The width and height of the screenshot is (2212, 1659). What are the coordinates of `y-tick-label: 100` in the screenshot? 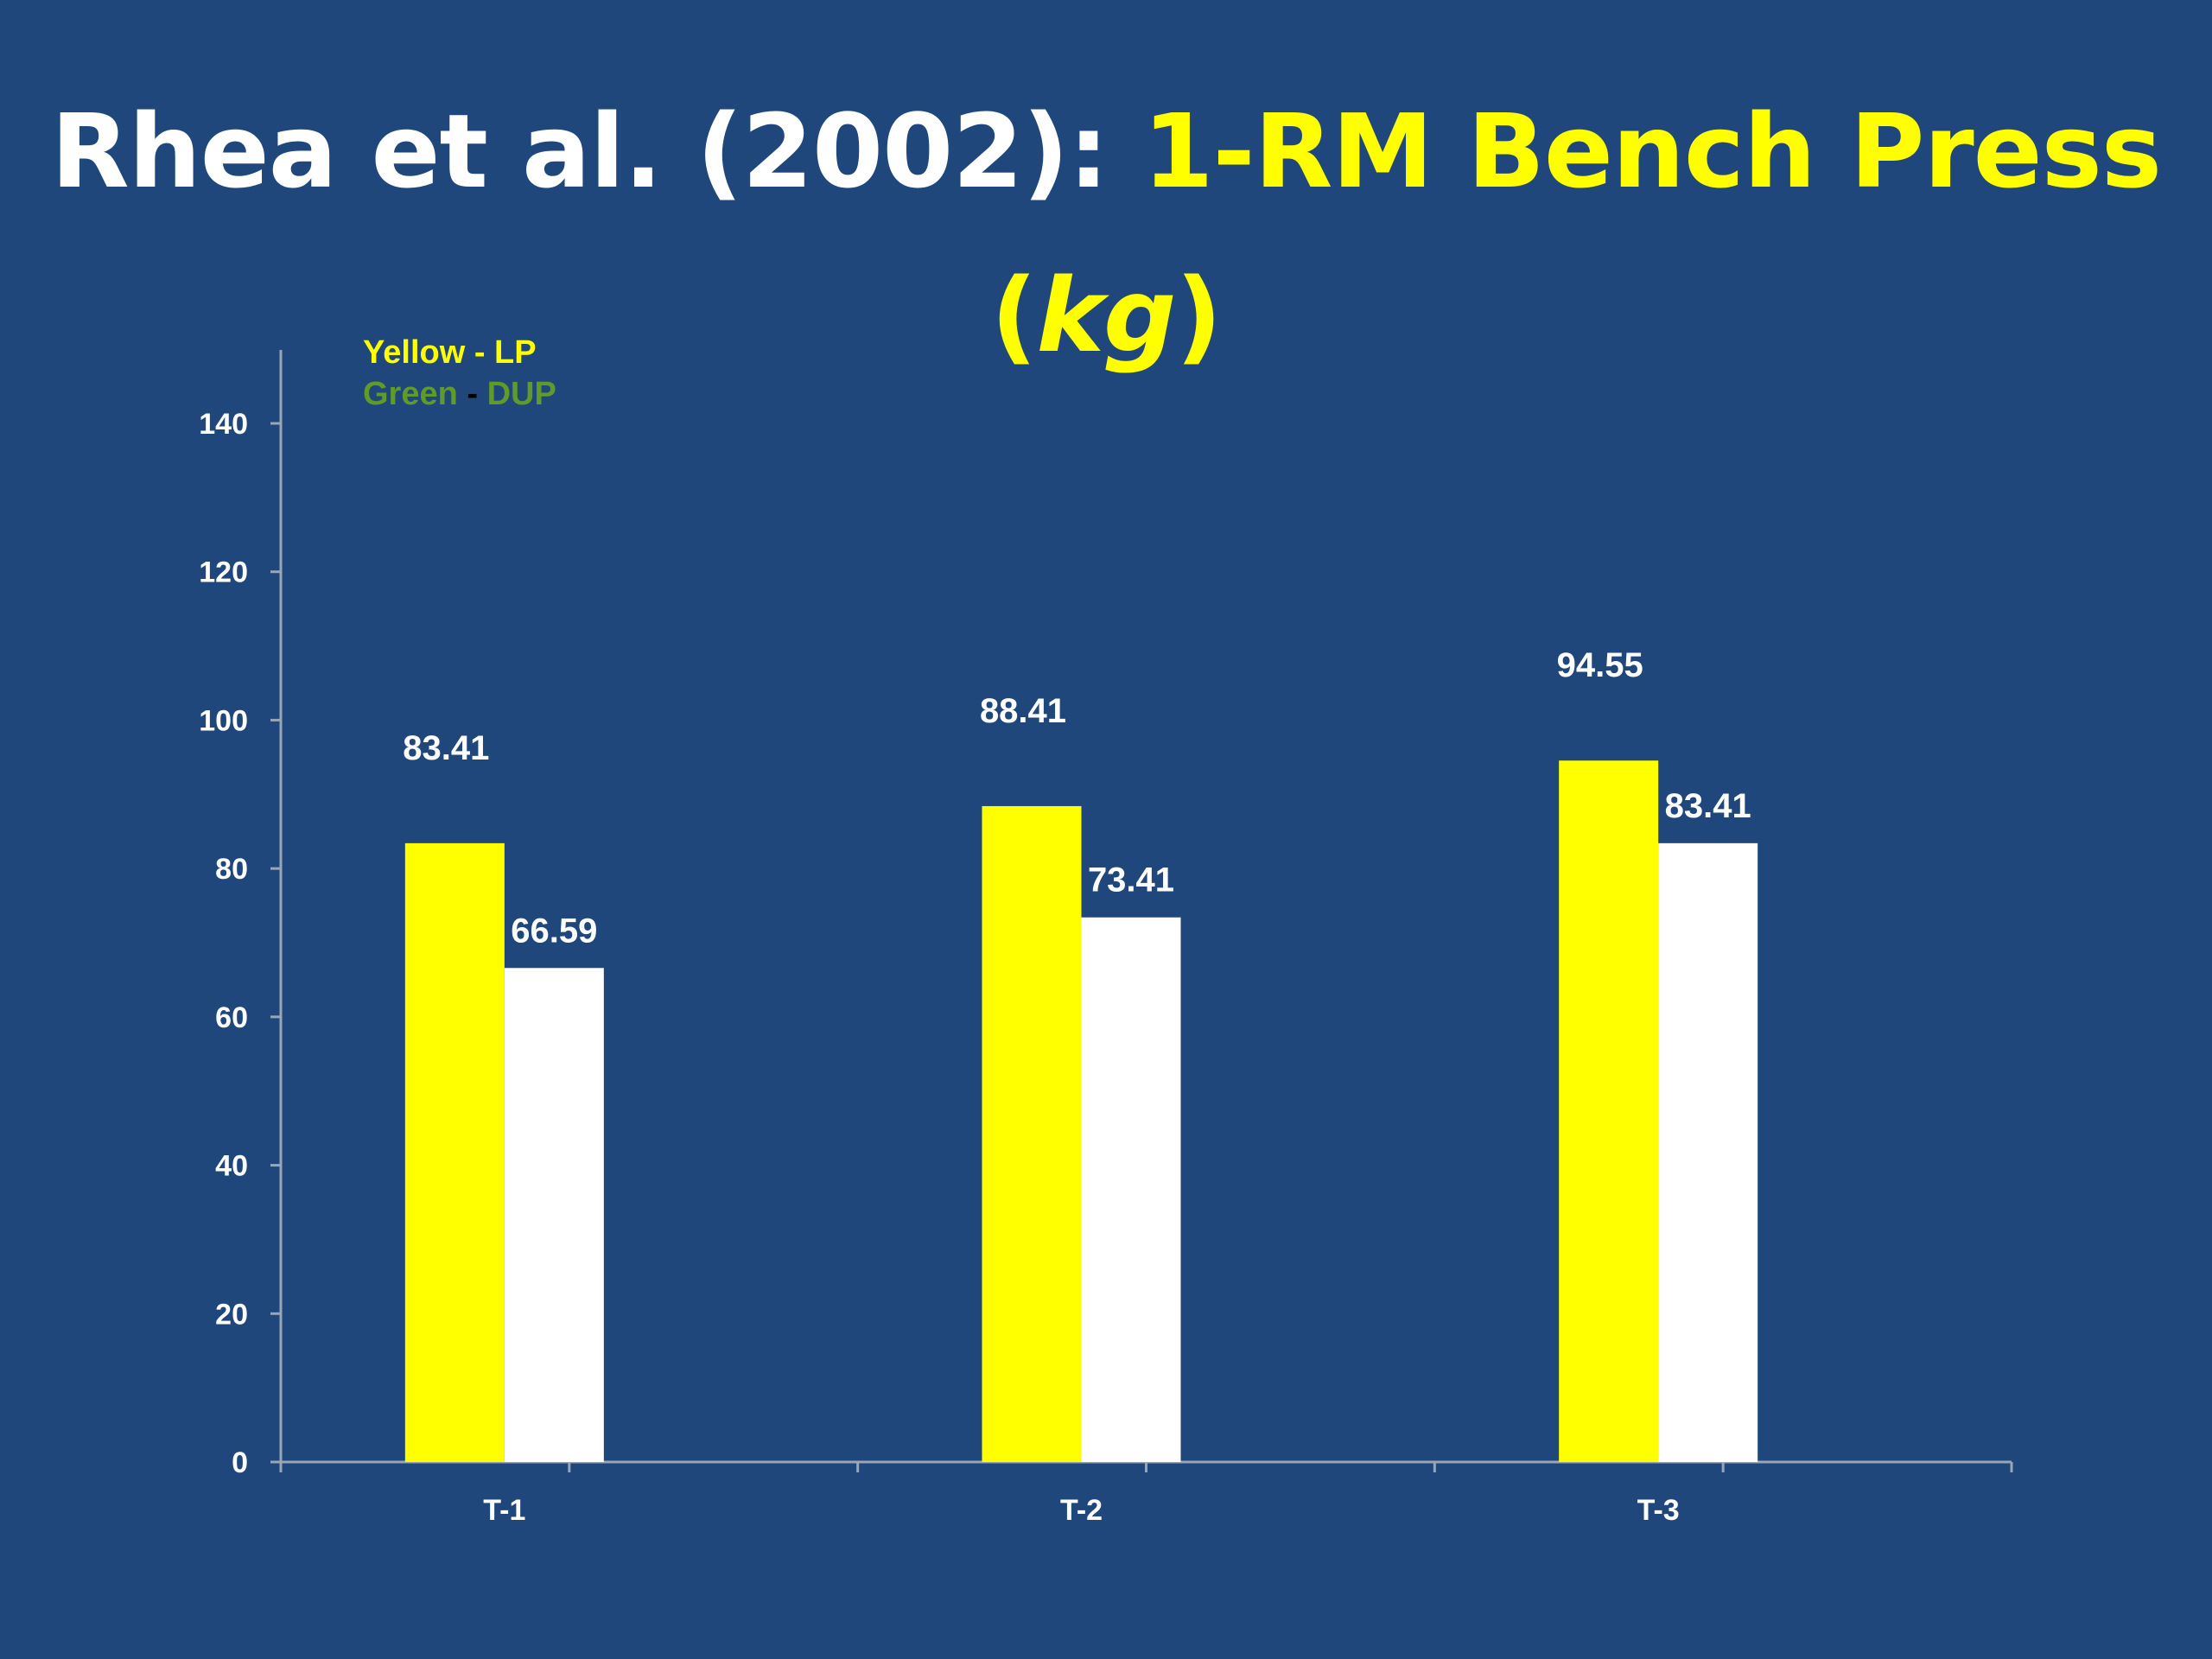 It's located at (223, 720).